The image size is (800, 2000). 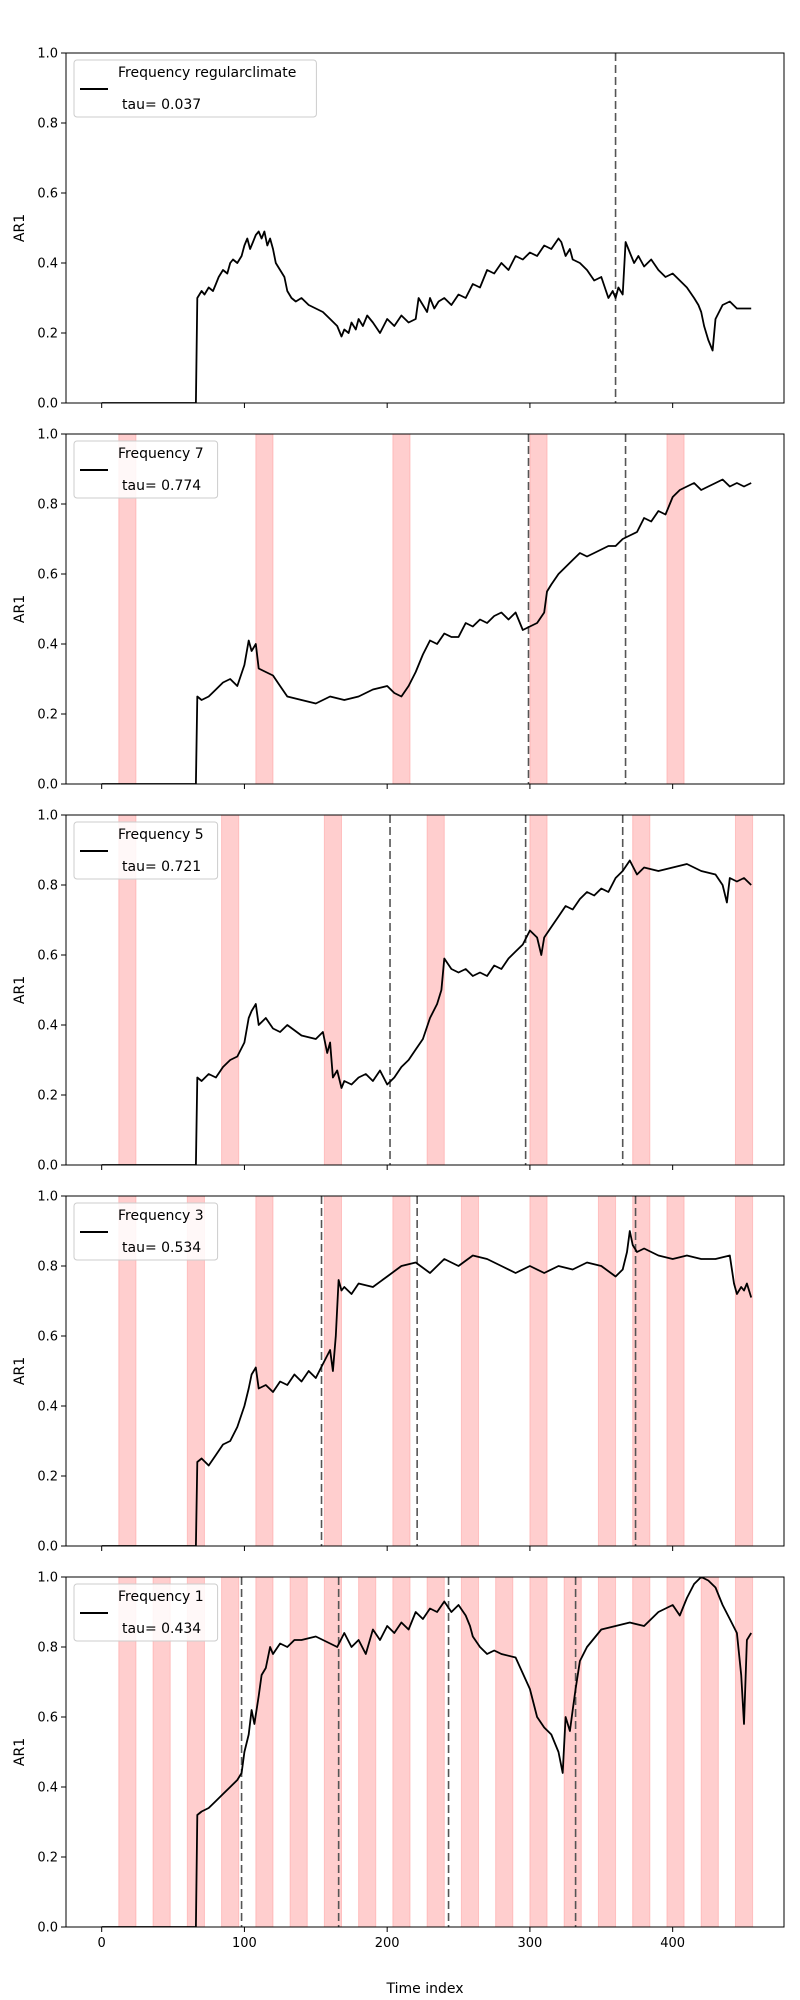 What do you see at coordinates (161, 1629) in the screenshot?
I see `legend-tau: tau= 0.434` at bounding box center [161, 1629].